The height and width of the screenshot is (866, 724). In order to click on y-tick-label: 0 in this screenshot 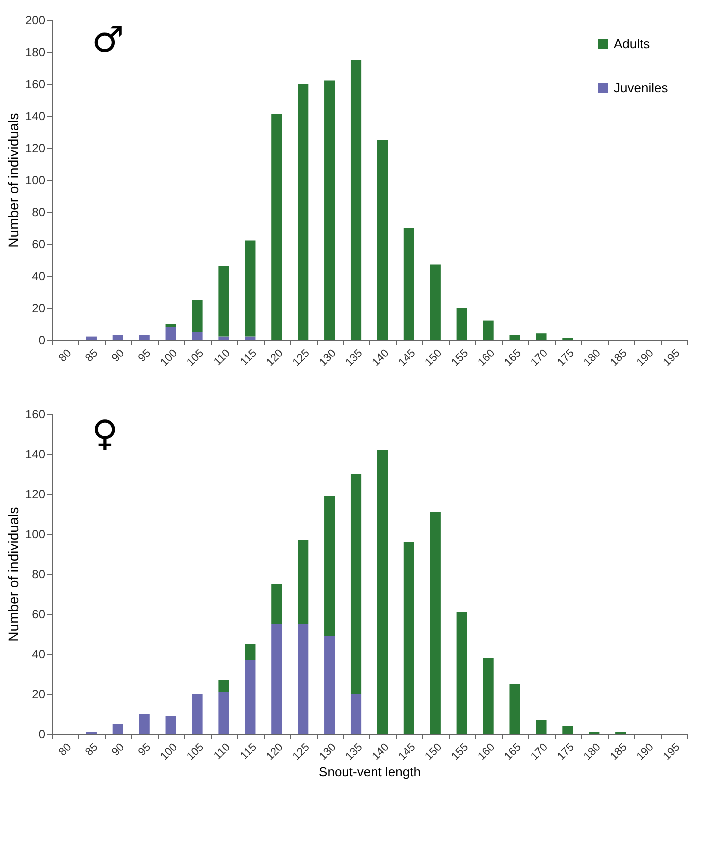, I will do `click(42, 341)`.